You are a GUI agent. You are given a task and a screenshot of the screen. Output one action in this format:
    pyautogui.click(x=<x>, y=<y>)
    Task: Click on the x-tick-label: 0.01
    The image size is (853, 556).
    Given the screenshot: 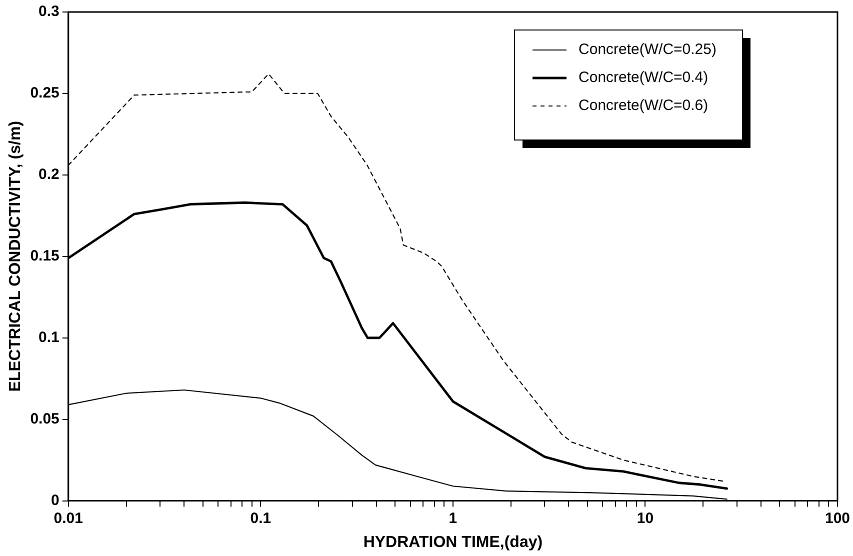 What is the action you would take?
    pyautogui.click(x=68, y=518)
    